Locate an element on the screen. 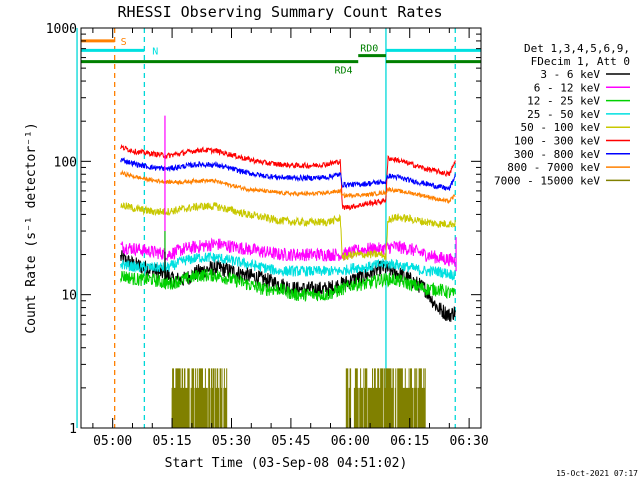 The height and width of the screenshot is (480, 640). legend-entry: 50 - 100 keV is located at coordinates (561, 127).